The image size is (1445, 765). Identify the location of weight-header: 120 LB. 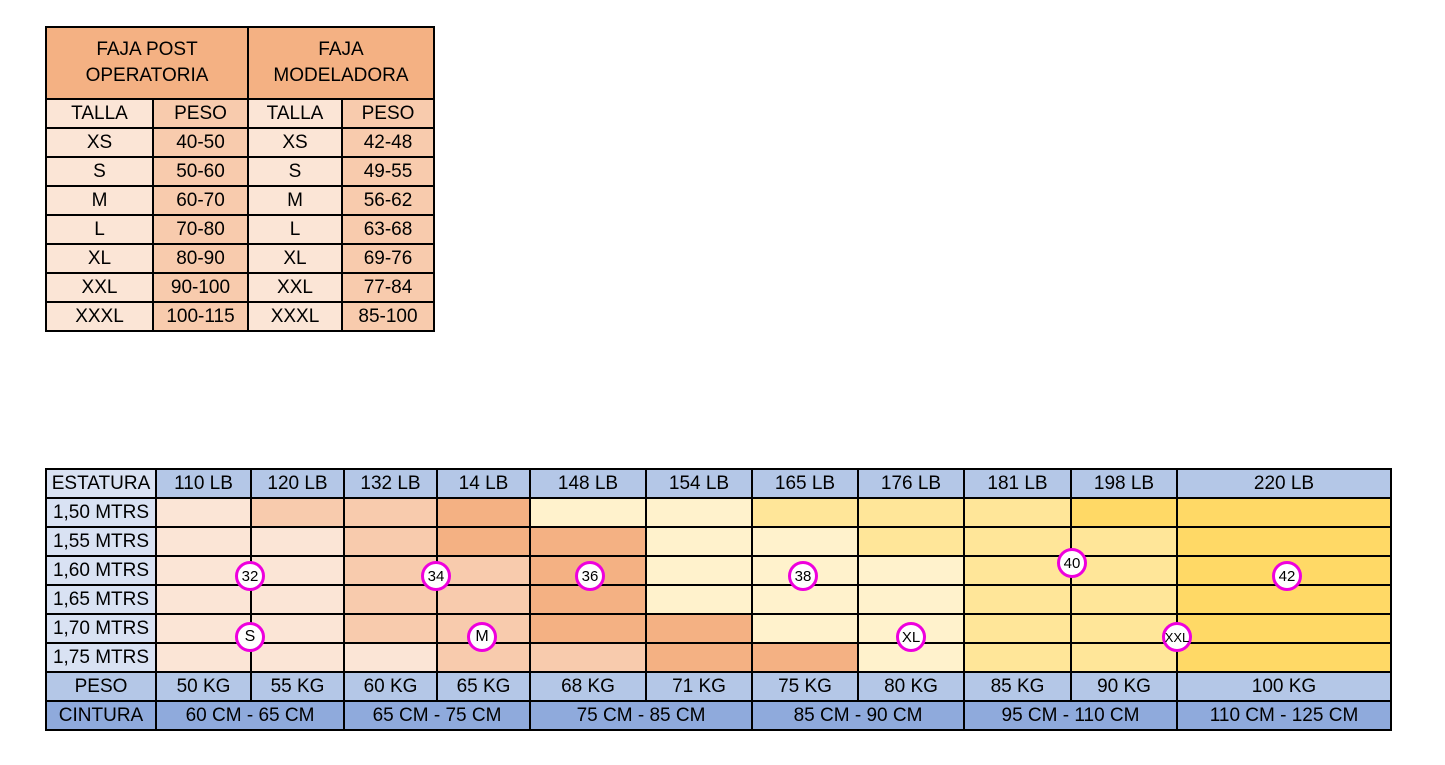
(297, 483).